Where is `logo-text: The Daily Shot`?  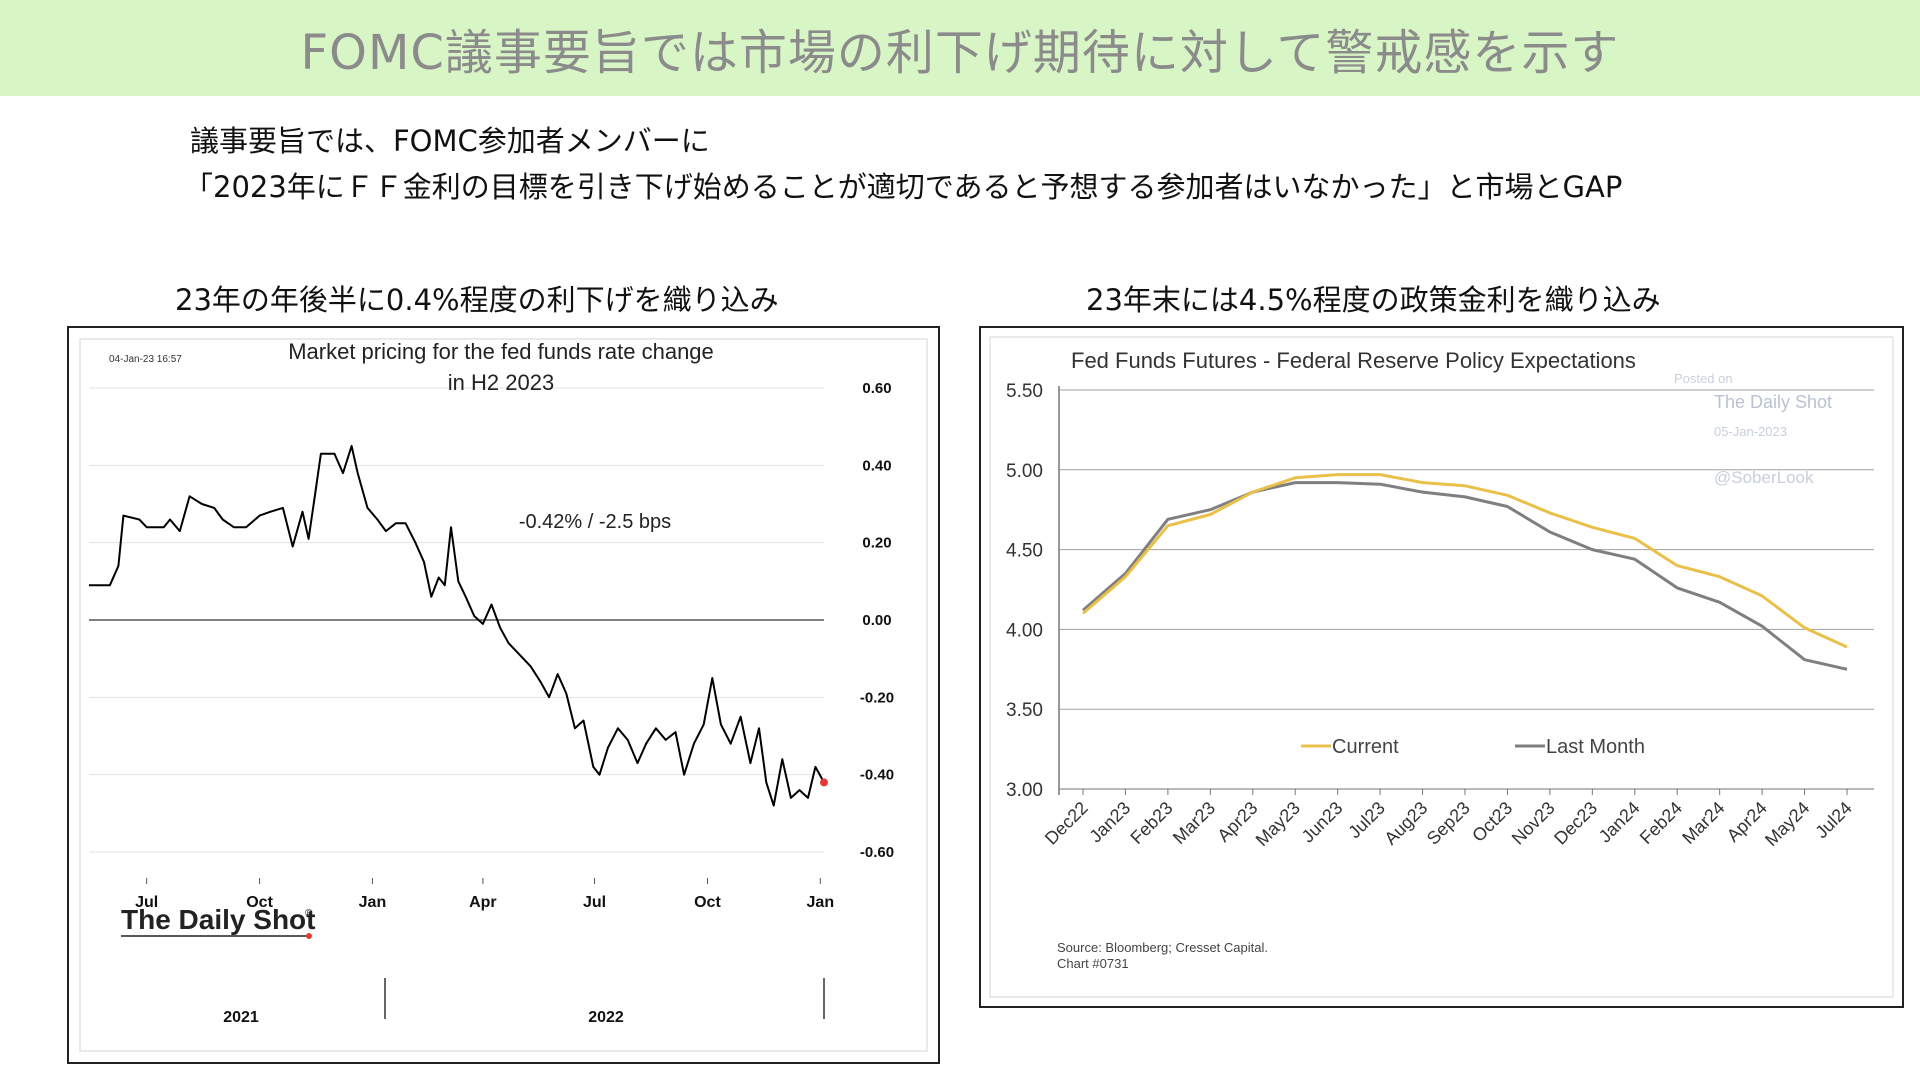
logo-text: The Daily Shot is located at coordinates (218, 919).